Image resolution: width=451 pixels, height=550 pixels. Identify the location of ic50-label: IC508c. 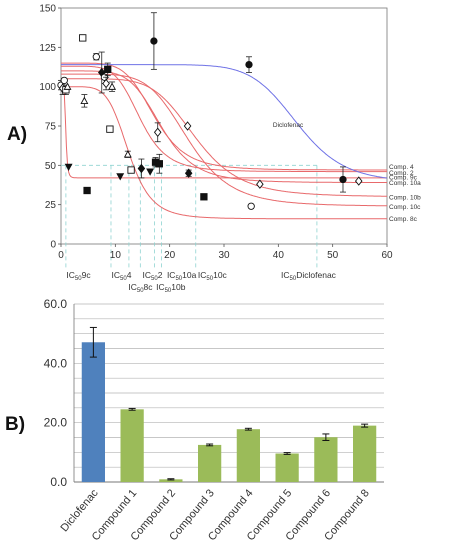
(140, 288).